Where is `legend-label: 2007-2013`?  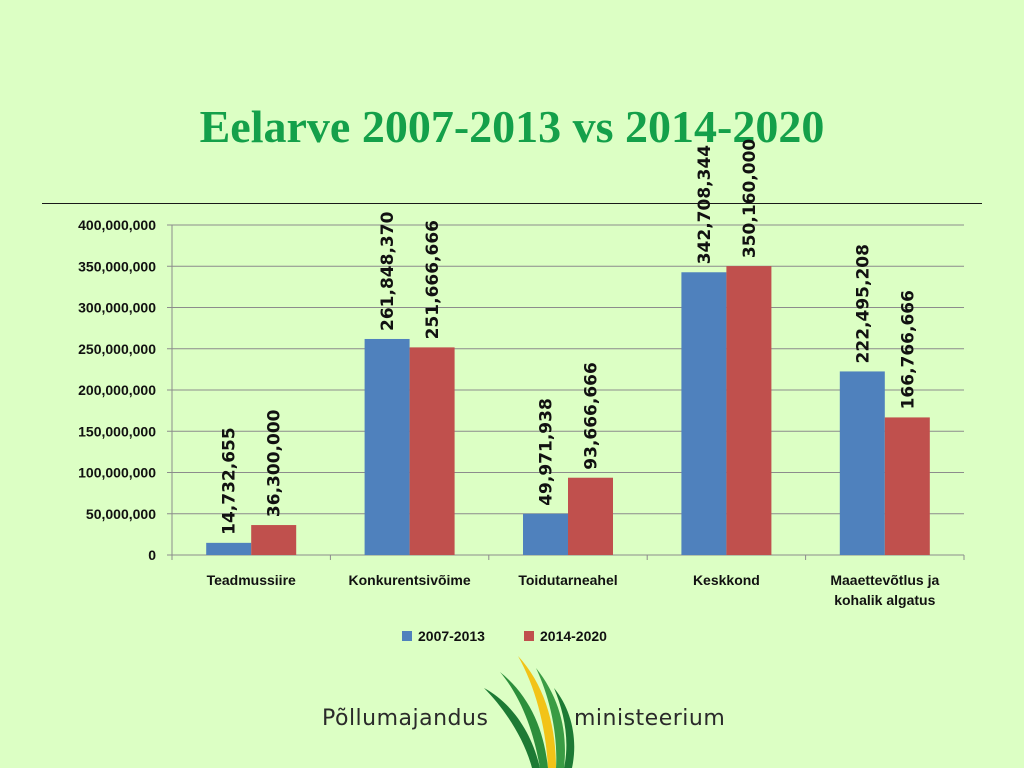 legend-label: 2007-2013 is located at coordinates (451, 636).